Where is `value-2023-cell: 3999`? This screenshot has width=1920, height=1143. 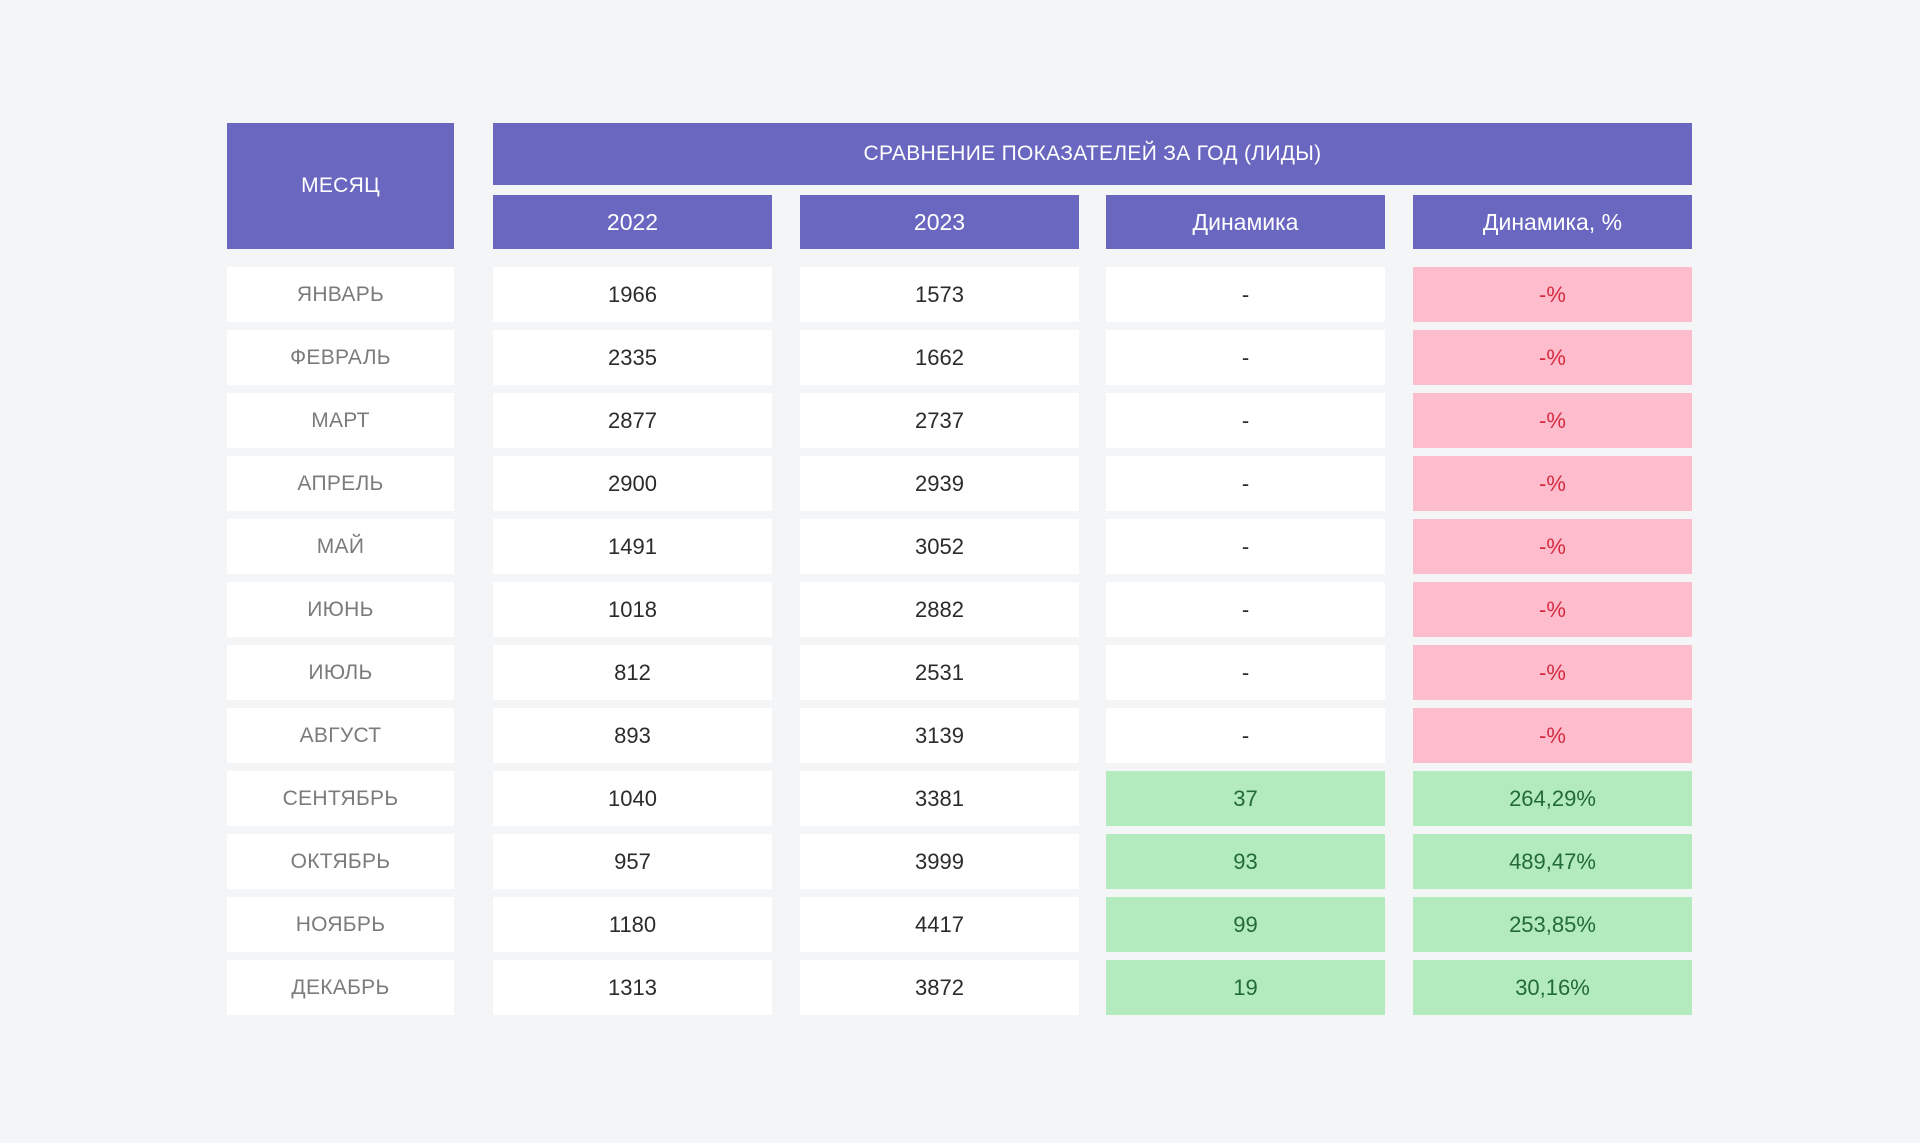 value-2023-cell: 3999 is located at coordinates (939, 861).